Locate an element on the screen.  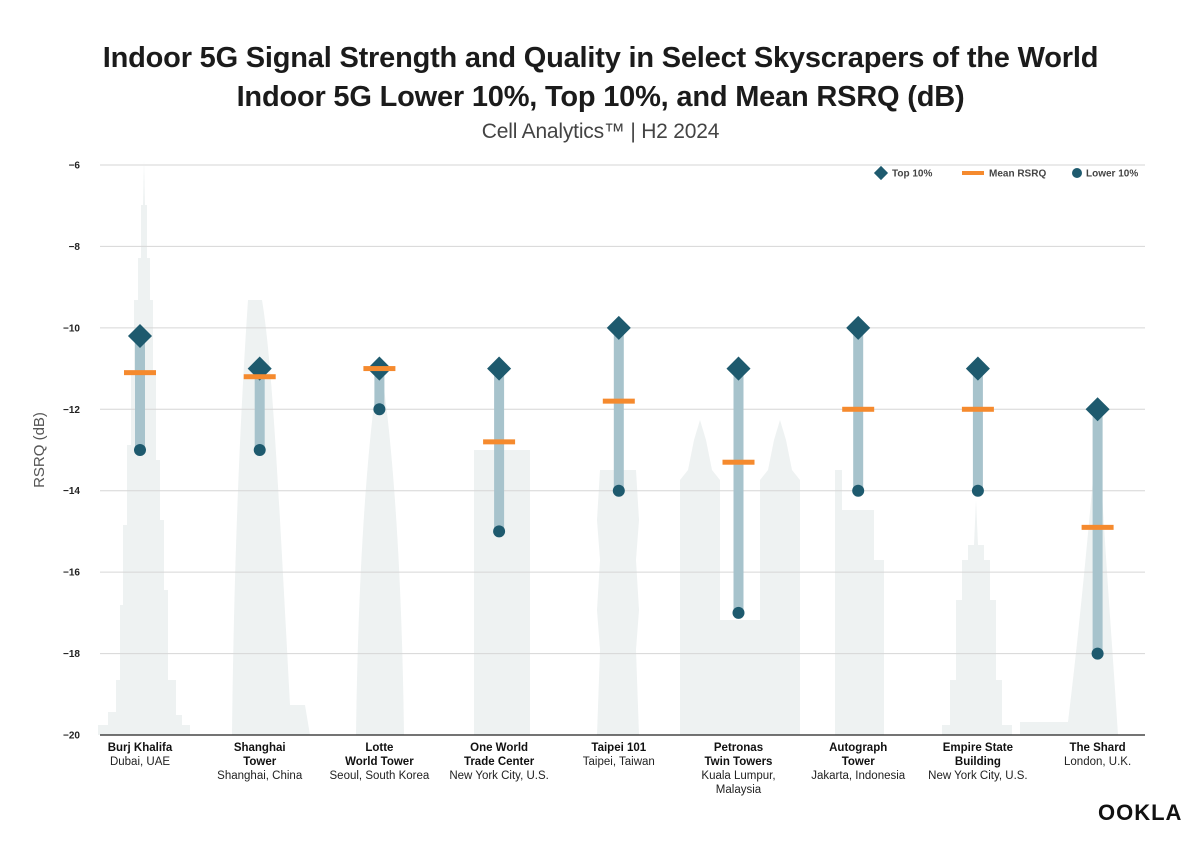
category-name: Building is located at coordinates (978, 762).